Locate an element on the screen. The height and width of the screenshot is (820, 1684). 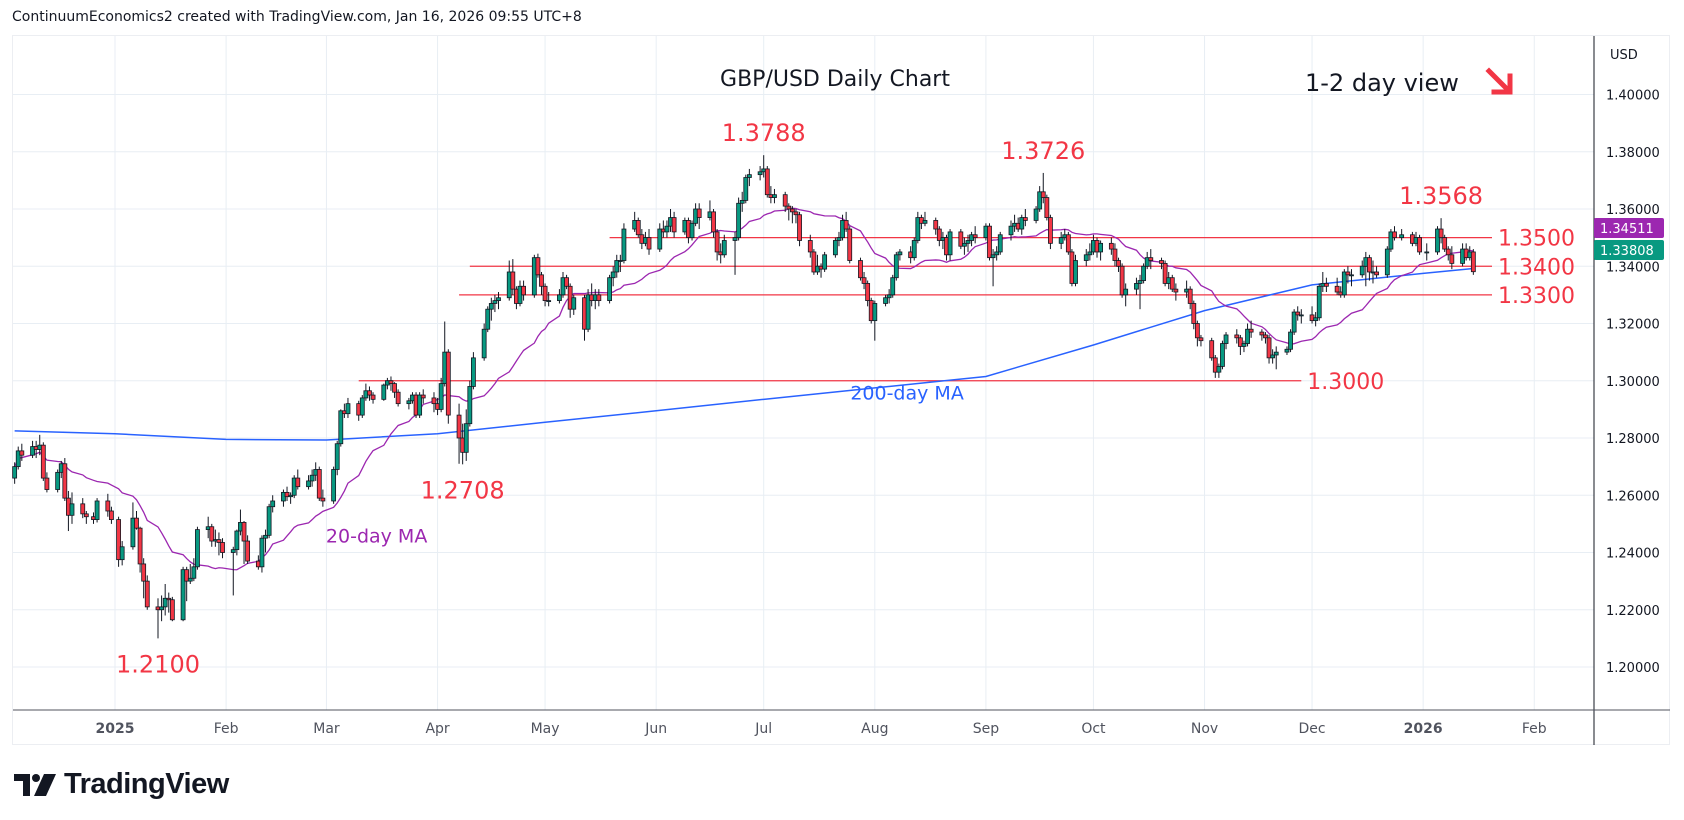
last-price-badge is located at coordinates (1629, 228).